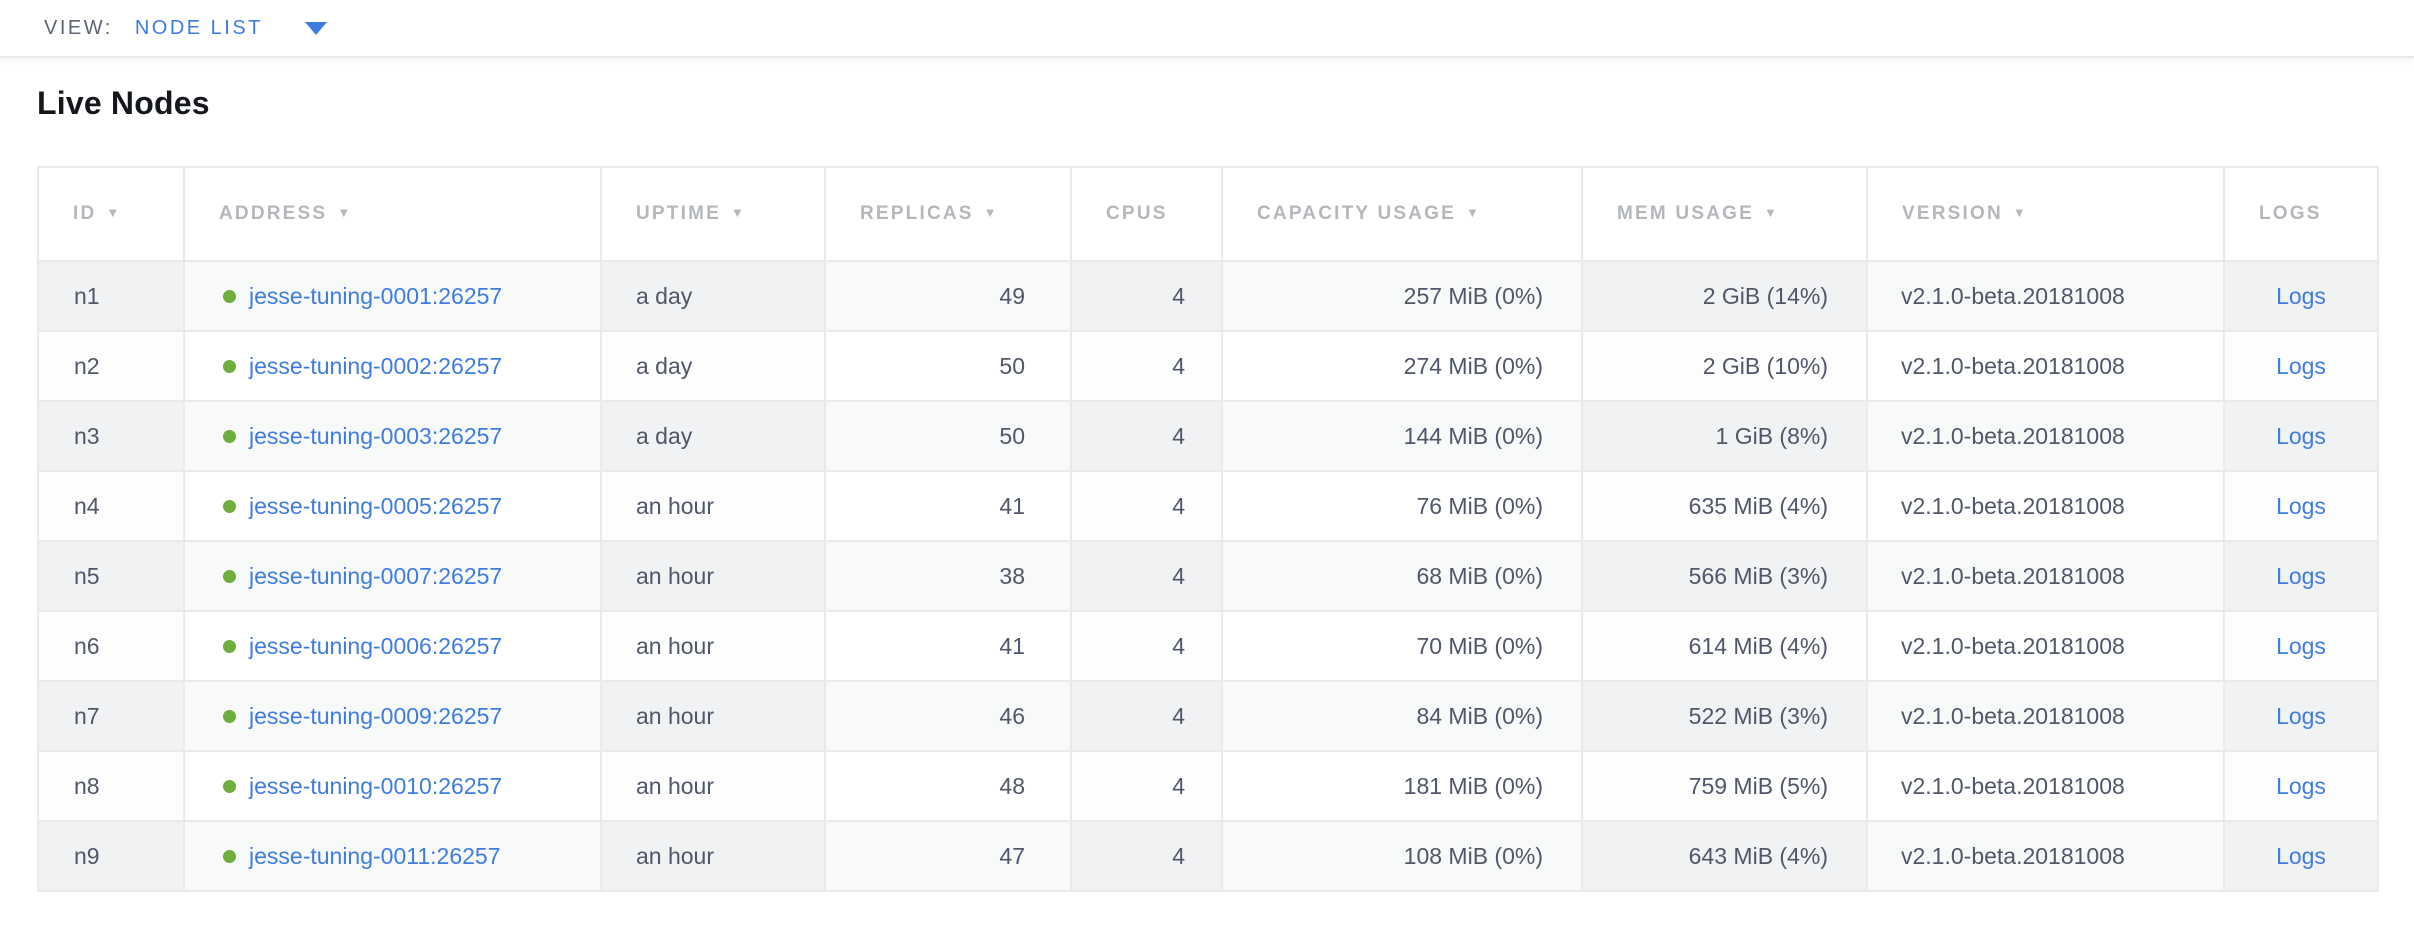  What do you see at coordinates (1724, 214) in the screenshot?
I see `column-header-mem: MEM USAGE ▼` at bounding box center [1724, 214].